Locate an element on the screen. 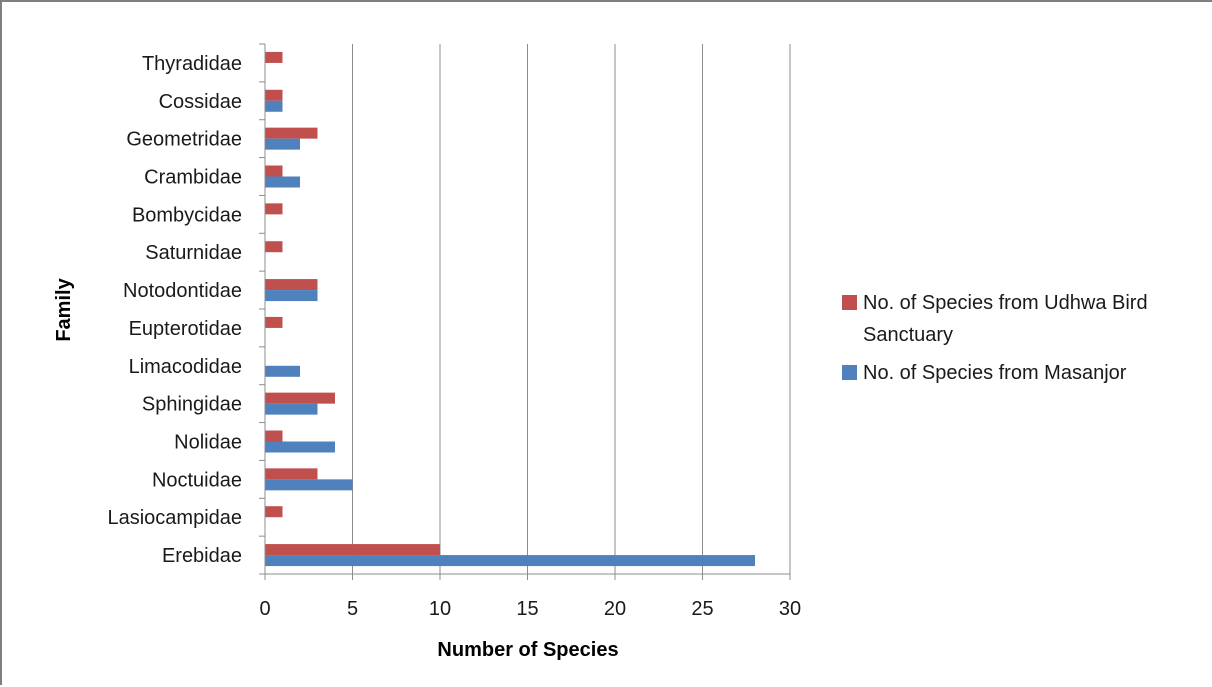  bar-udhwa-cossidae is located at coordinates (274, 95).